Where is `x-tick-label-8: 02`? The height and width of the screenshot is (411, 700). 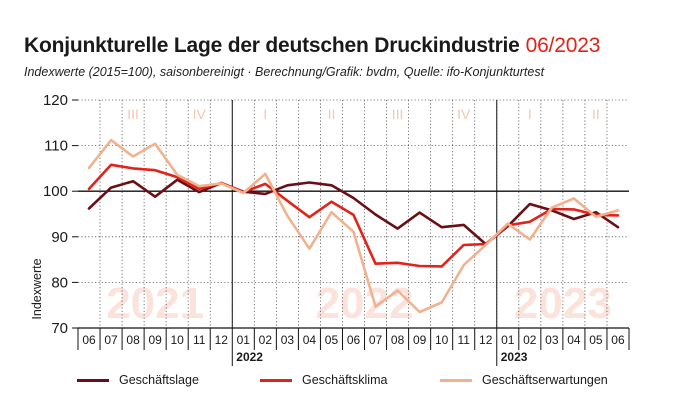
x-tick-label-8: 02 is located at coordinates (266, 340).